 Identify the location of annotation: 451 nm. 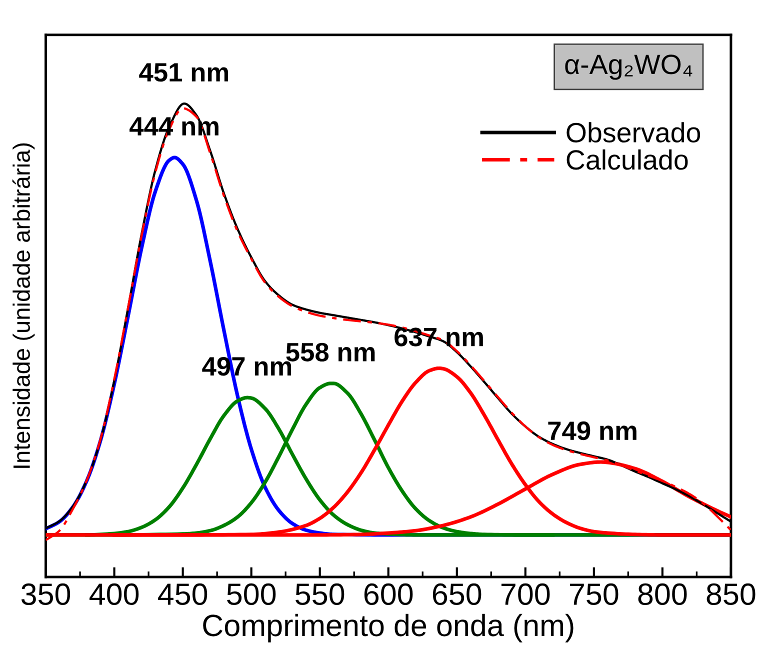
(183, 72).